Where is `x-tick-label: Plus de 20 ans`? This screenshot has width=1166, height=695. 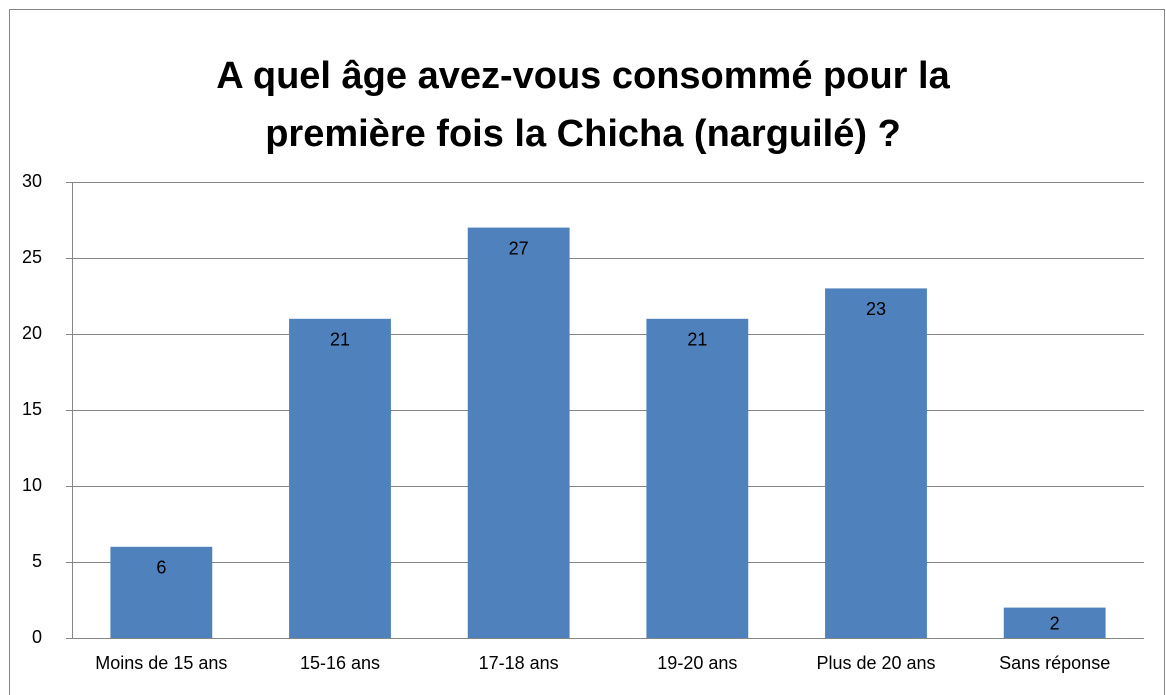
x-tick-label: Plus de 20 ans is located at coordinates (875, 663).